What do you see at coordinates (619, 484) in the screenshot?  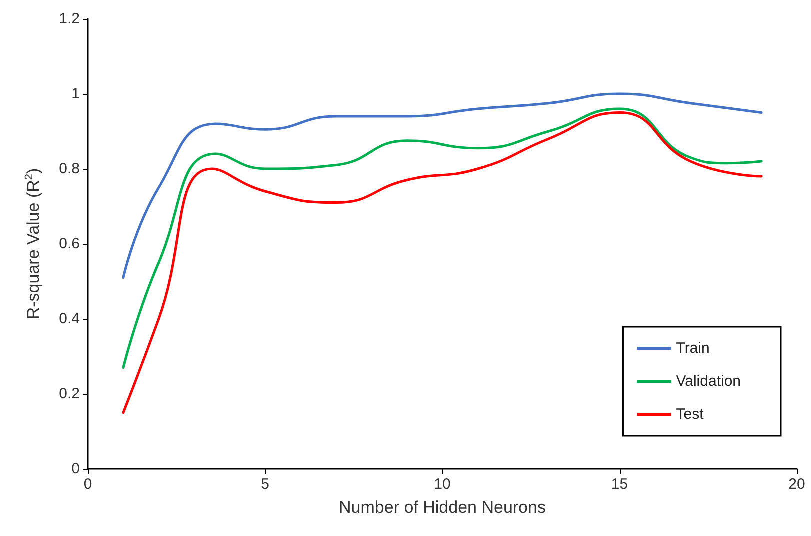 I see `x-tick-label: 15` at bounding box center [619, 484].